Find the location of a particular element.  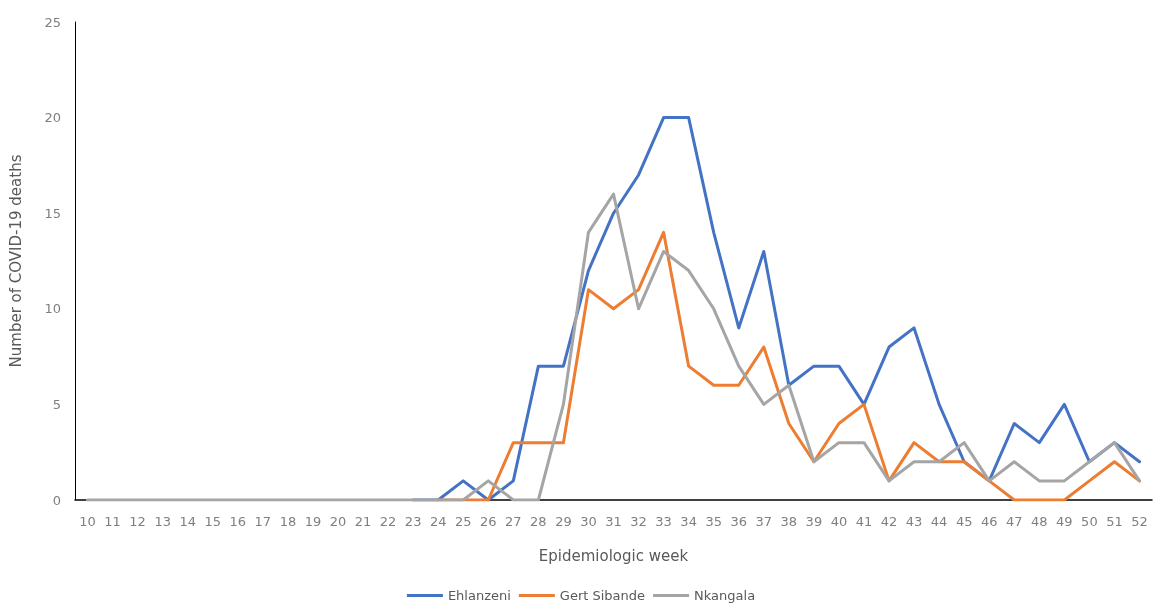

x-tick-label: 31 is located at coordinates (613, 521).